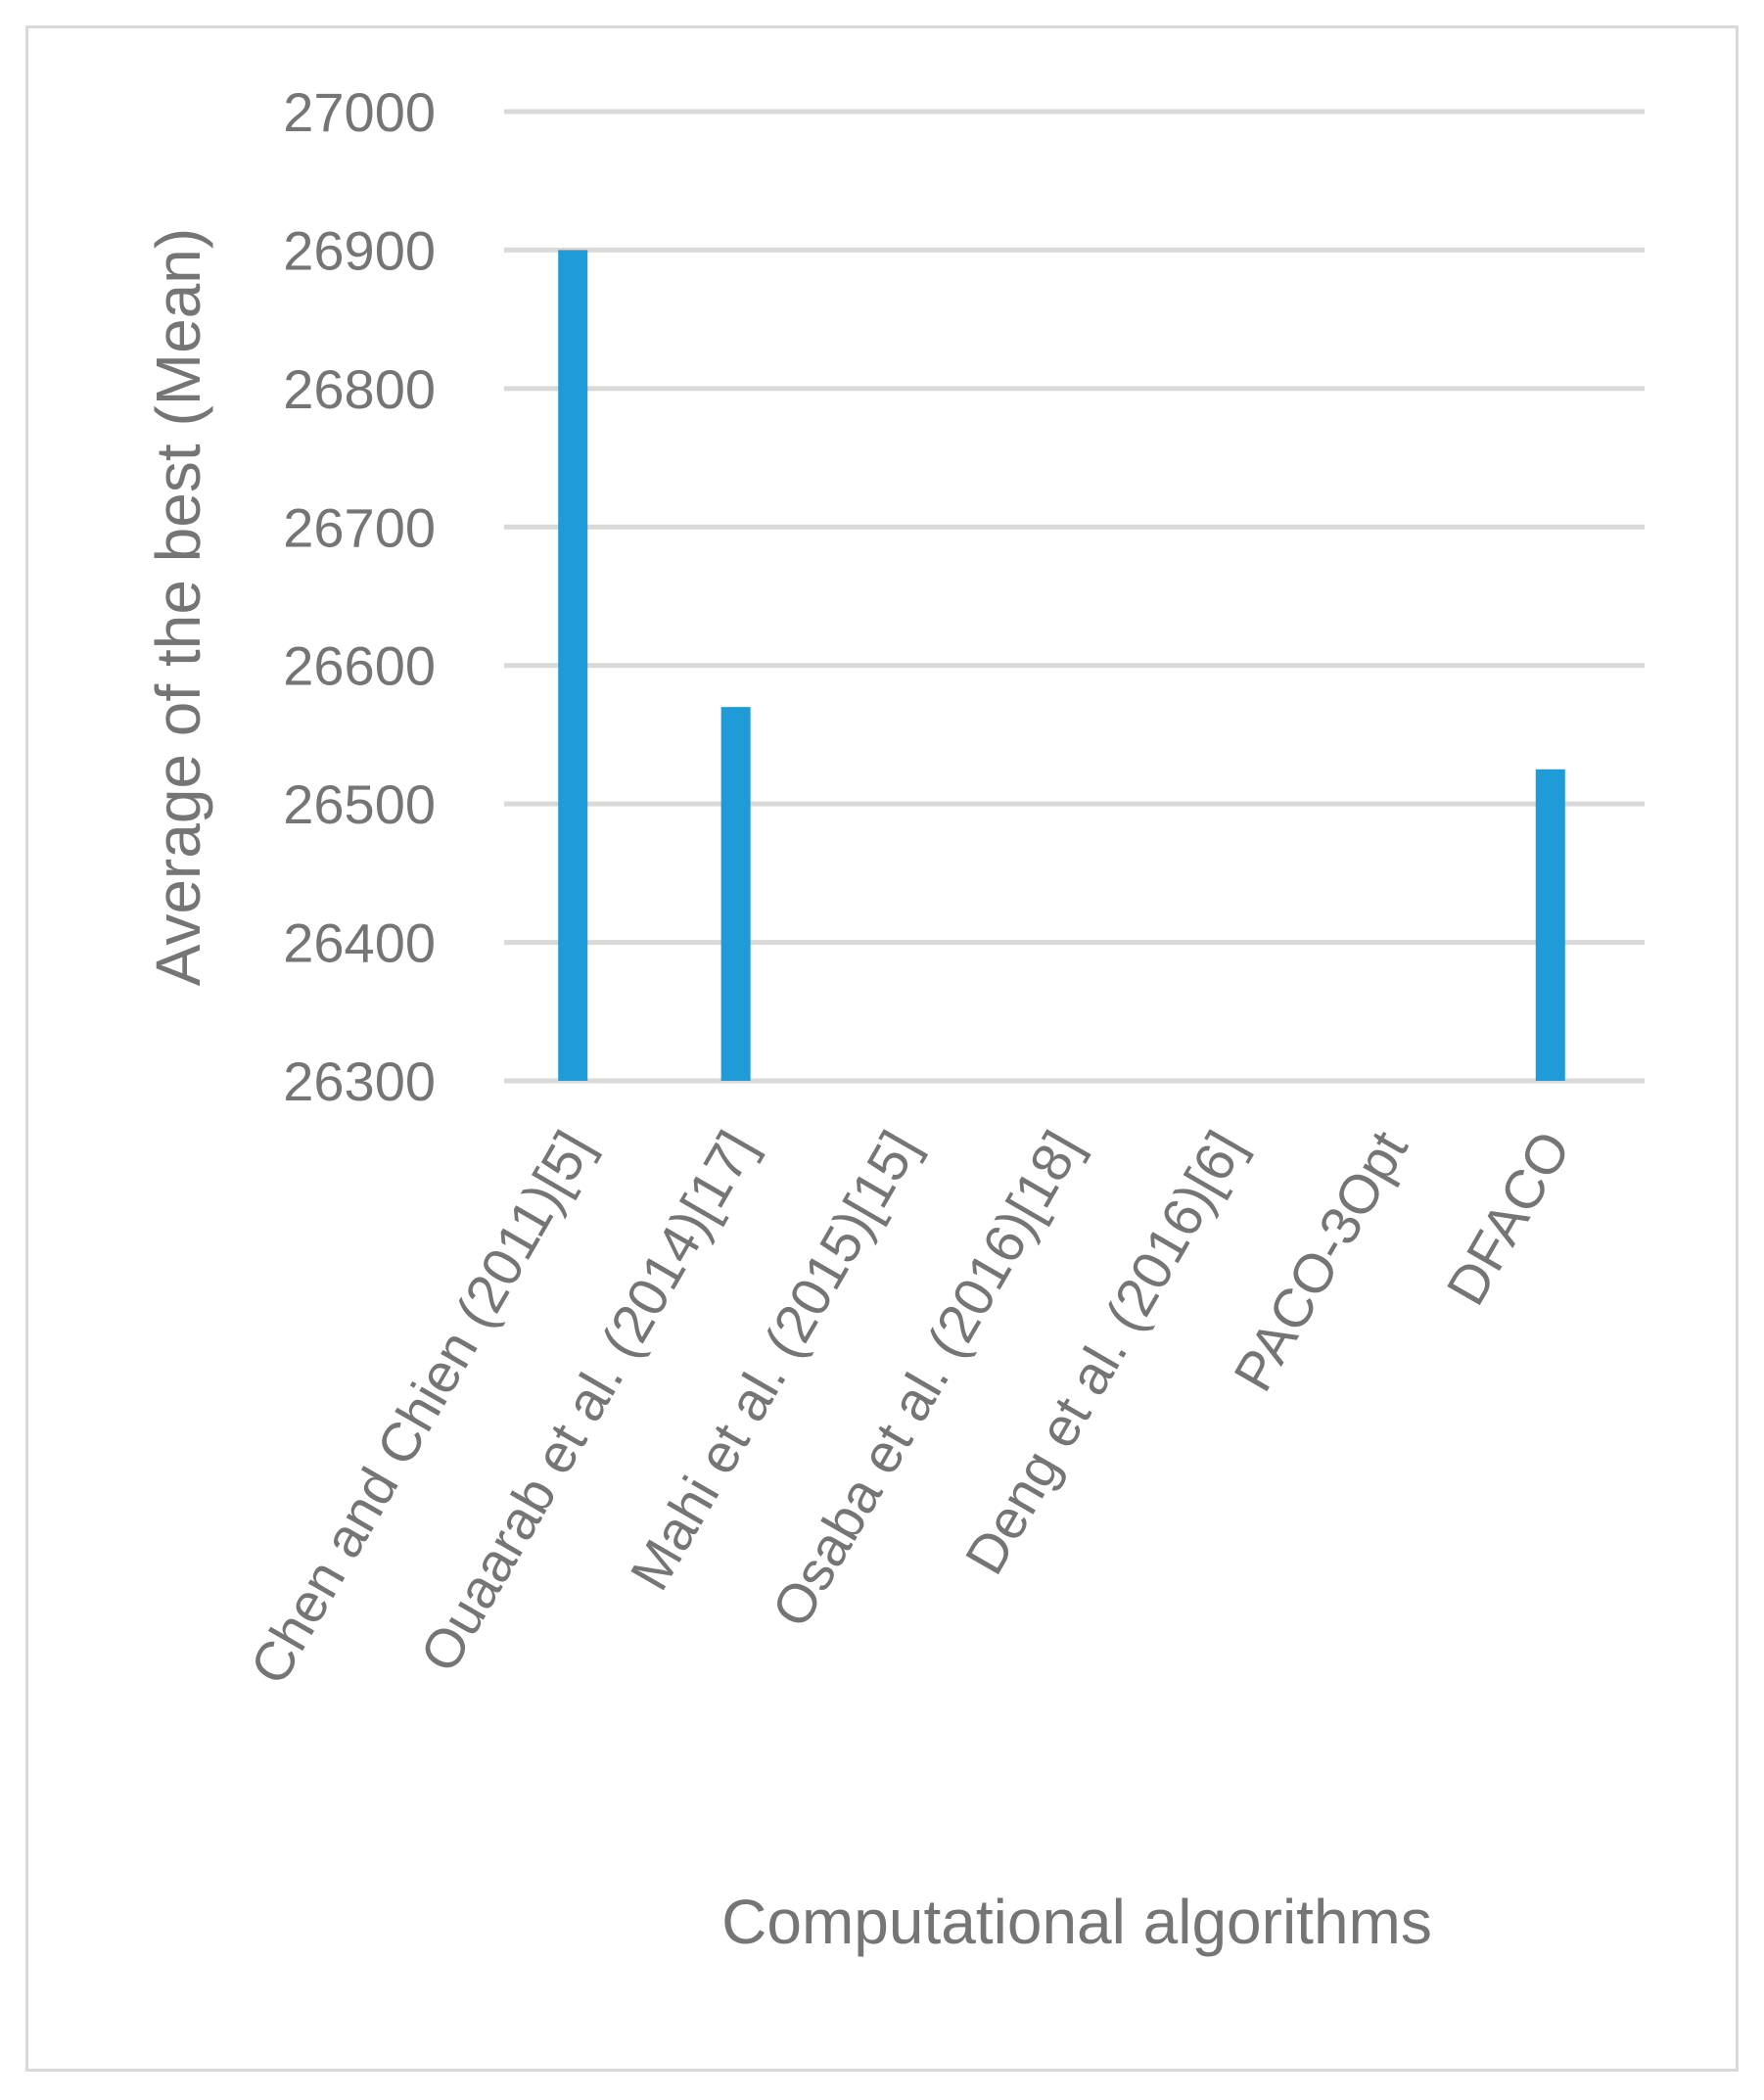 This screenshot has width=1764, height=2100. I want to click on y-axis-title: Average of the best (Mean), so click(178, 607).